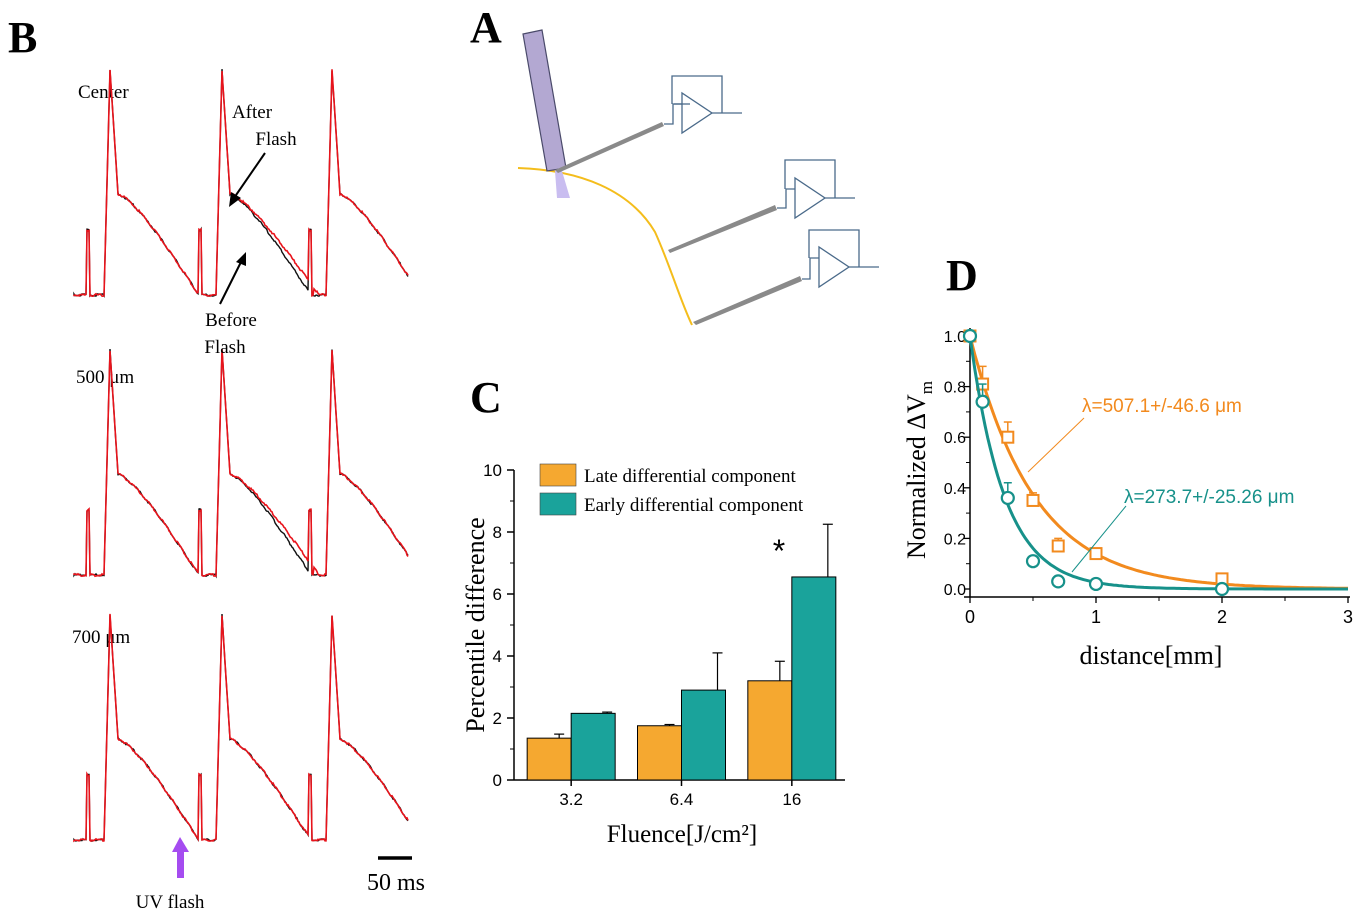 This screenshot has width=1368, height=917. What do you see at coordinates (475, 624) in the screenshot?
I see `bar-chart-ylabel: Percentile difference` at bounding box center [475, 624].